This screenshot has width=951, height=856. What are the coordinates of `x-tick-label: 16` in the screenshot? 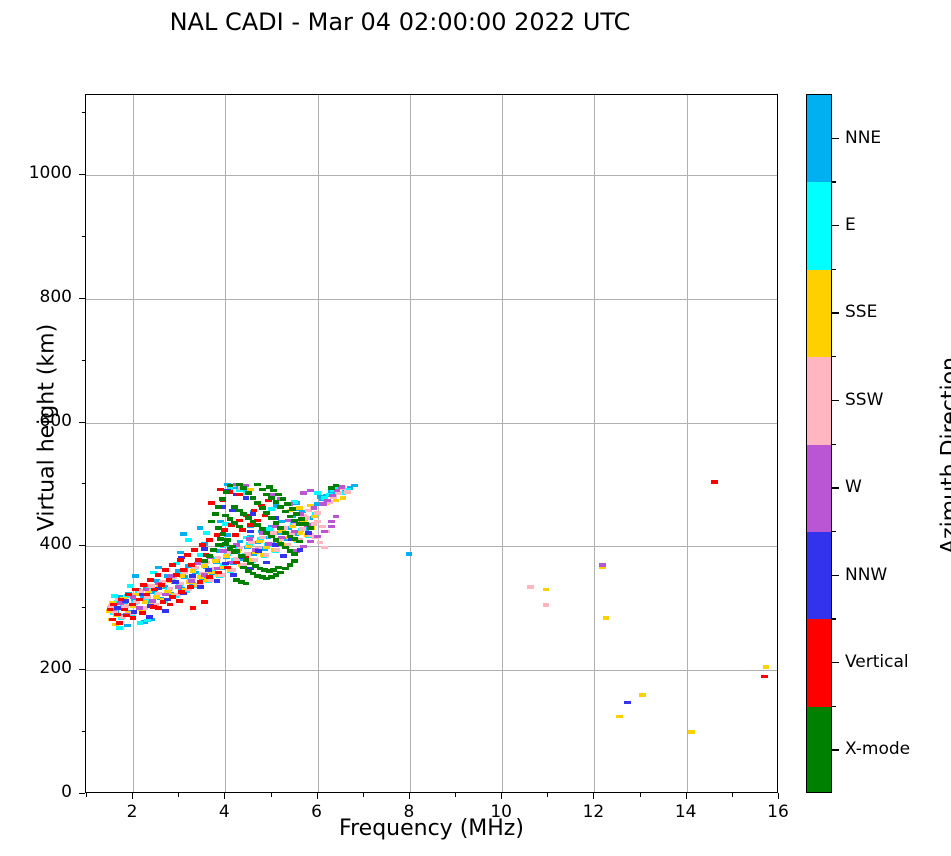 It's located at (778, 812).